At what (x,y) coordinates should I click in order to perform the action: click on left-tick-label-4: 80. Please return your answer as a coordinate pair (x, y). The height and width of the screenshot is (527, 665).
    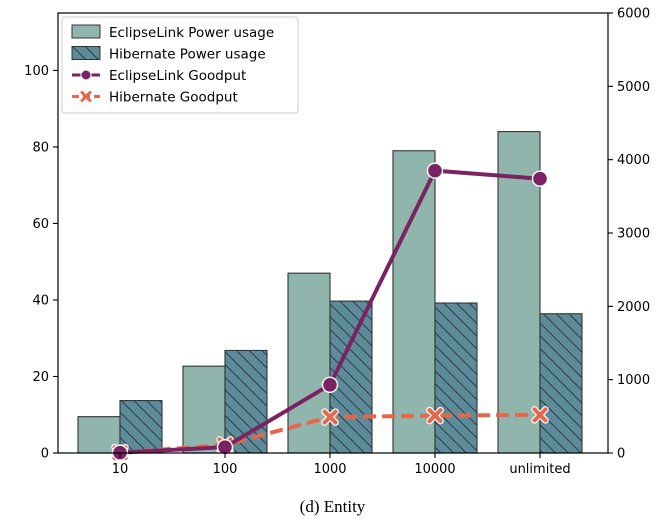
    Looking at the image, I should click on (40, 147).